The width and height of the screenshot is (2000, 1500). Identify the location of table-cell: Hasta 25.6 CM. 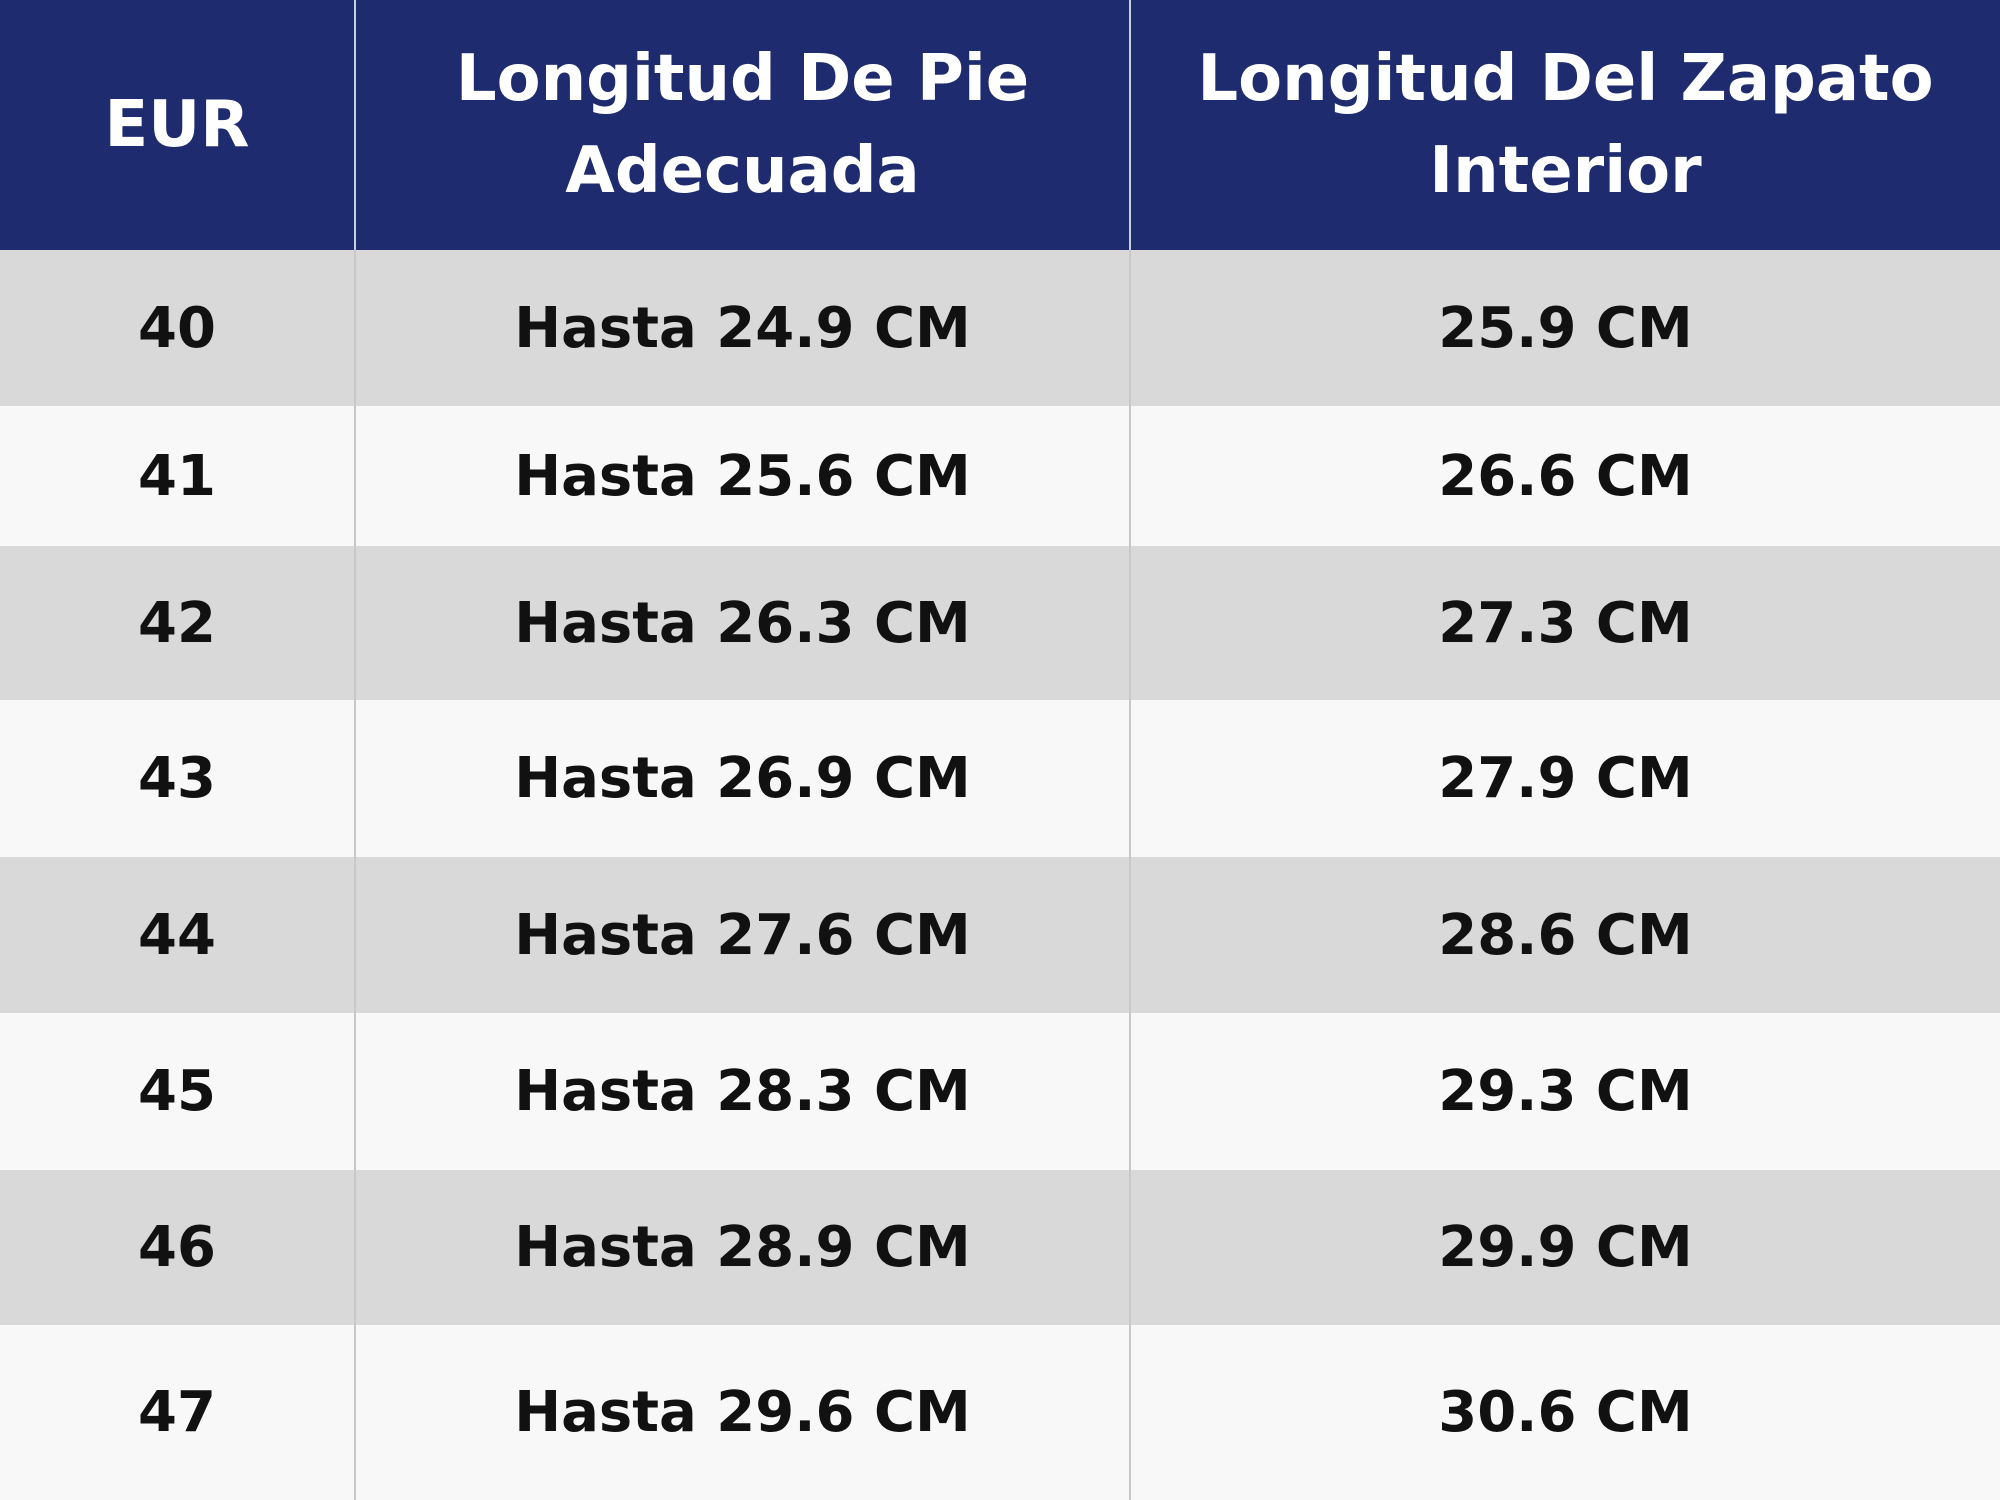
(743, 476).